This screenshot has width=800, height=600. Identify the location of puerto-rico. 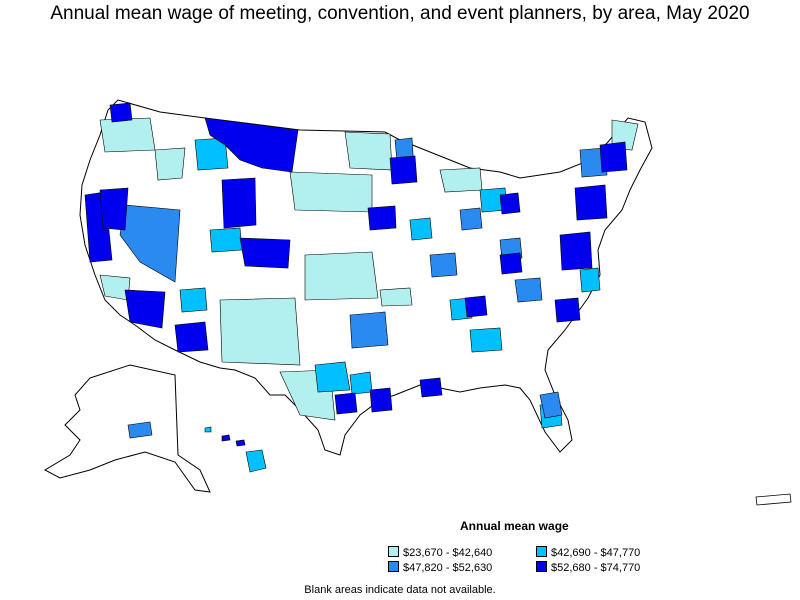
(773, 499).